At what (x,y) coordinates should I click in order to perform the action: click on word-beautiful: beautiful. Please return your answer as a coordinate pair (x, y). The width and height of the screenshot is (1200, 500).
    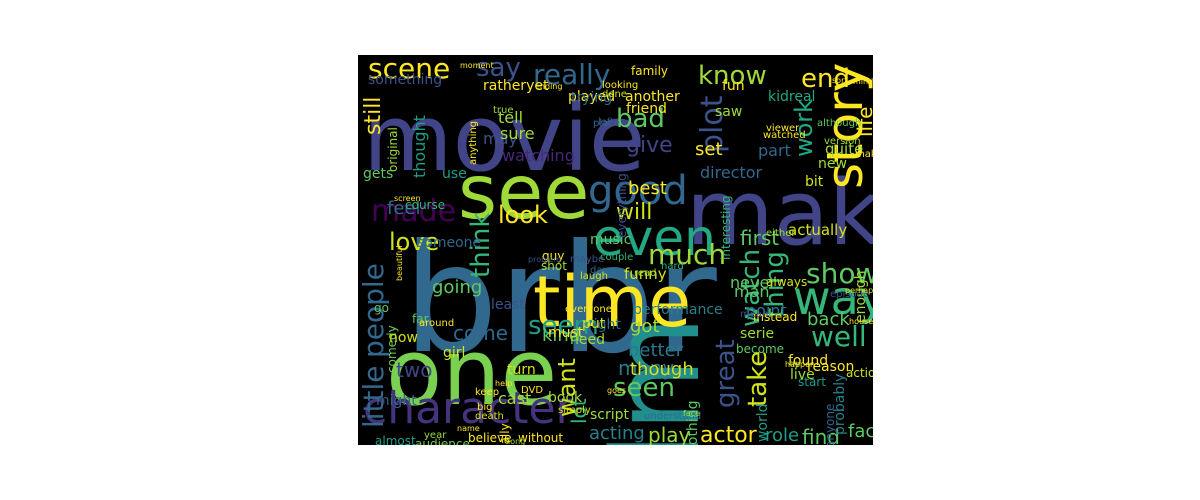
    Looking at the image, I should click on (399, 263).